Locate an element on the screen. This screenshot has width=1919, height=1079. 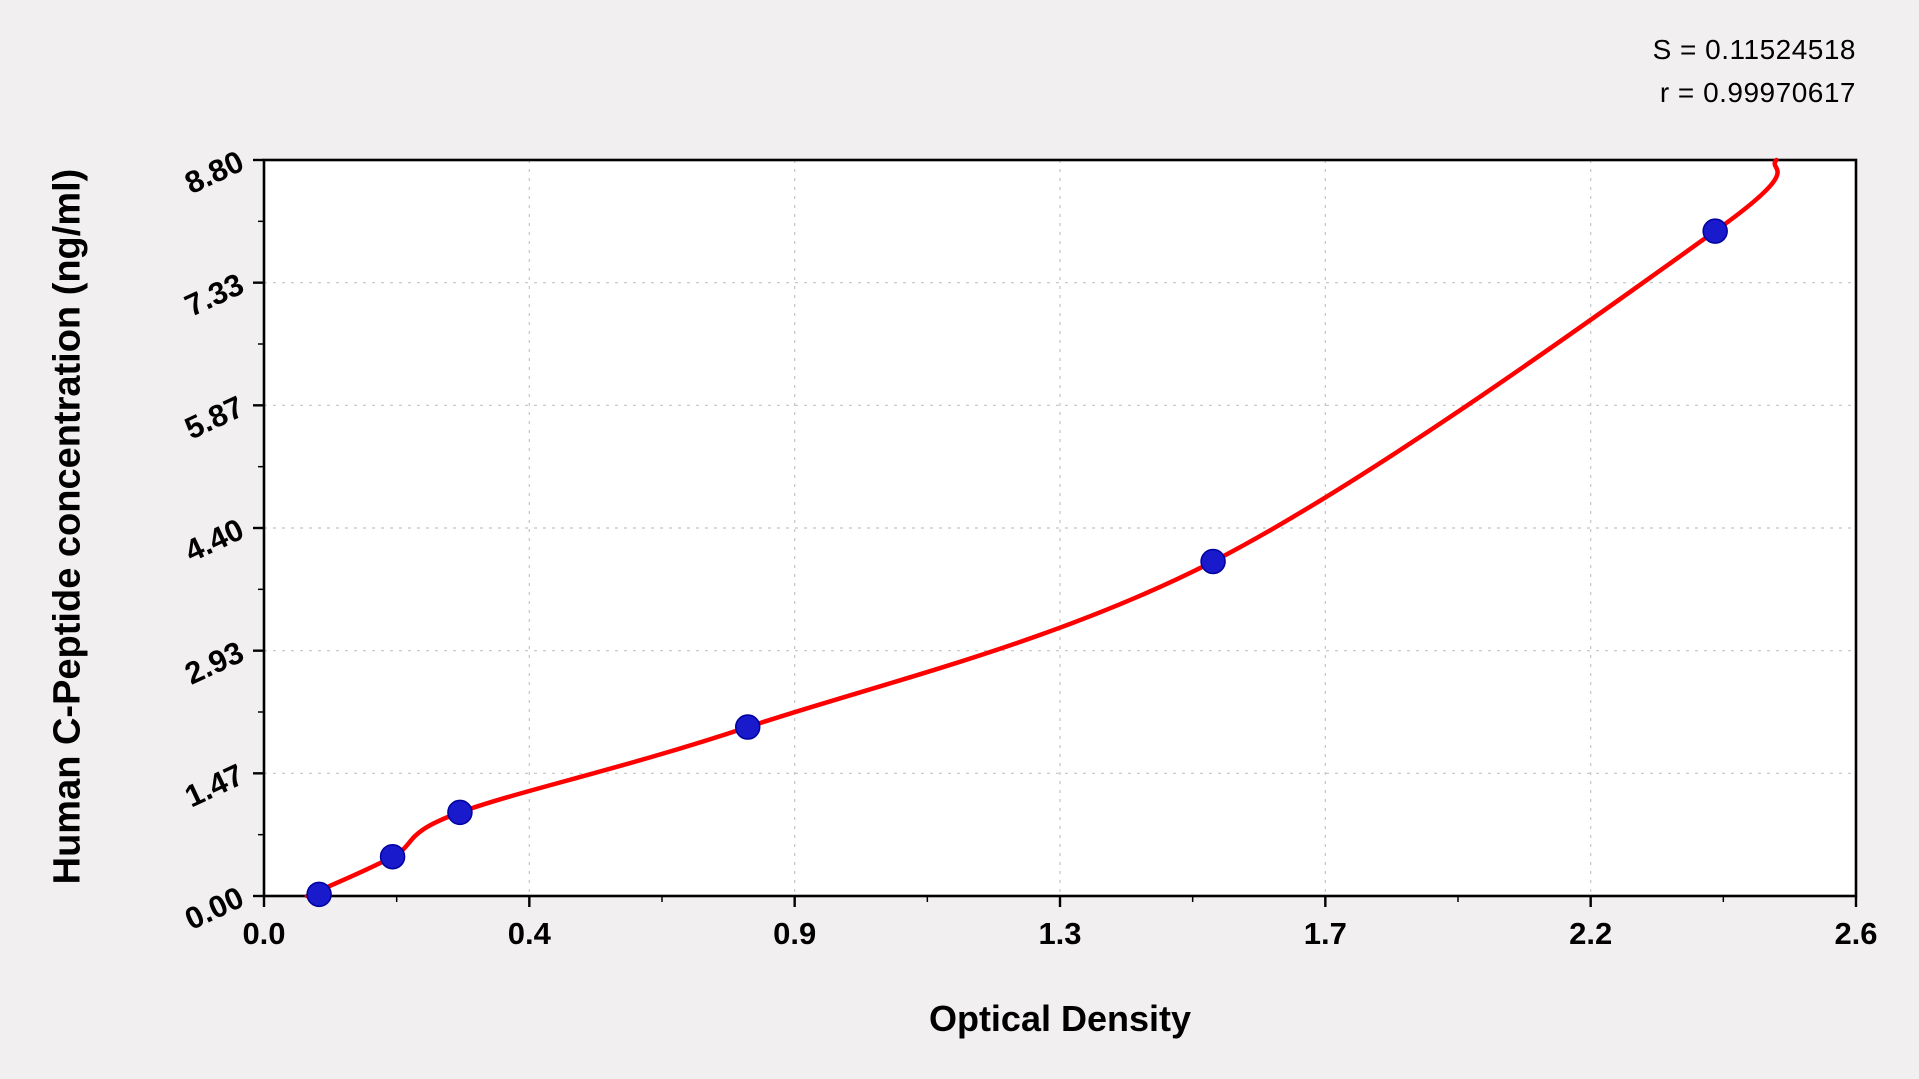
r-value-text: r = 0.99970617 is located at coordinates (1757, 93).